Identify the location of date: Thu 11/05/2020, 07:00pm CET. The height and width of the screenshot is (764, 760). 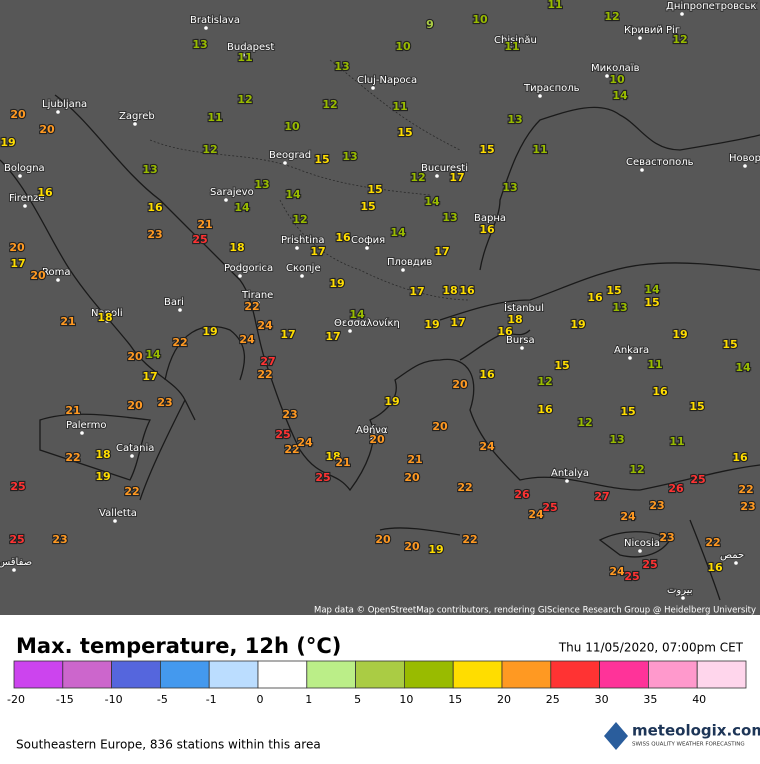
(651, 648).